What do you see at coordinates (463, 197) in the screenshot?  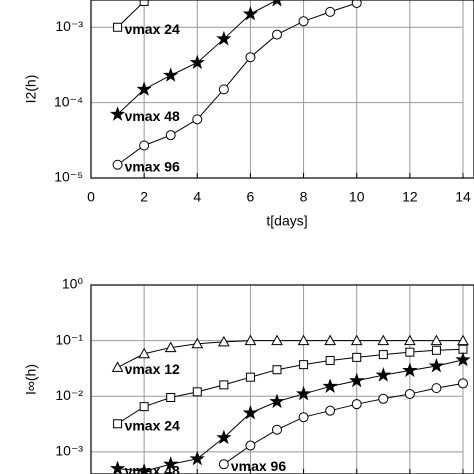 I see `x-tick-label: 14` at bounding box center [463, 197].